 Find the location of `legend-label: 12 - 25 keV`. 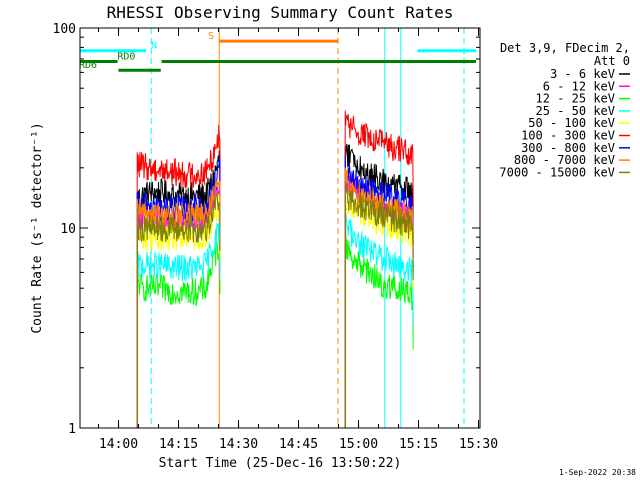

legend-label: 12 - 25 keV is located at coordinates (575, 99).